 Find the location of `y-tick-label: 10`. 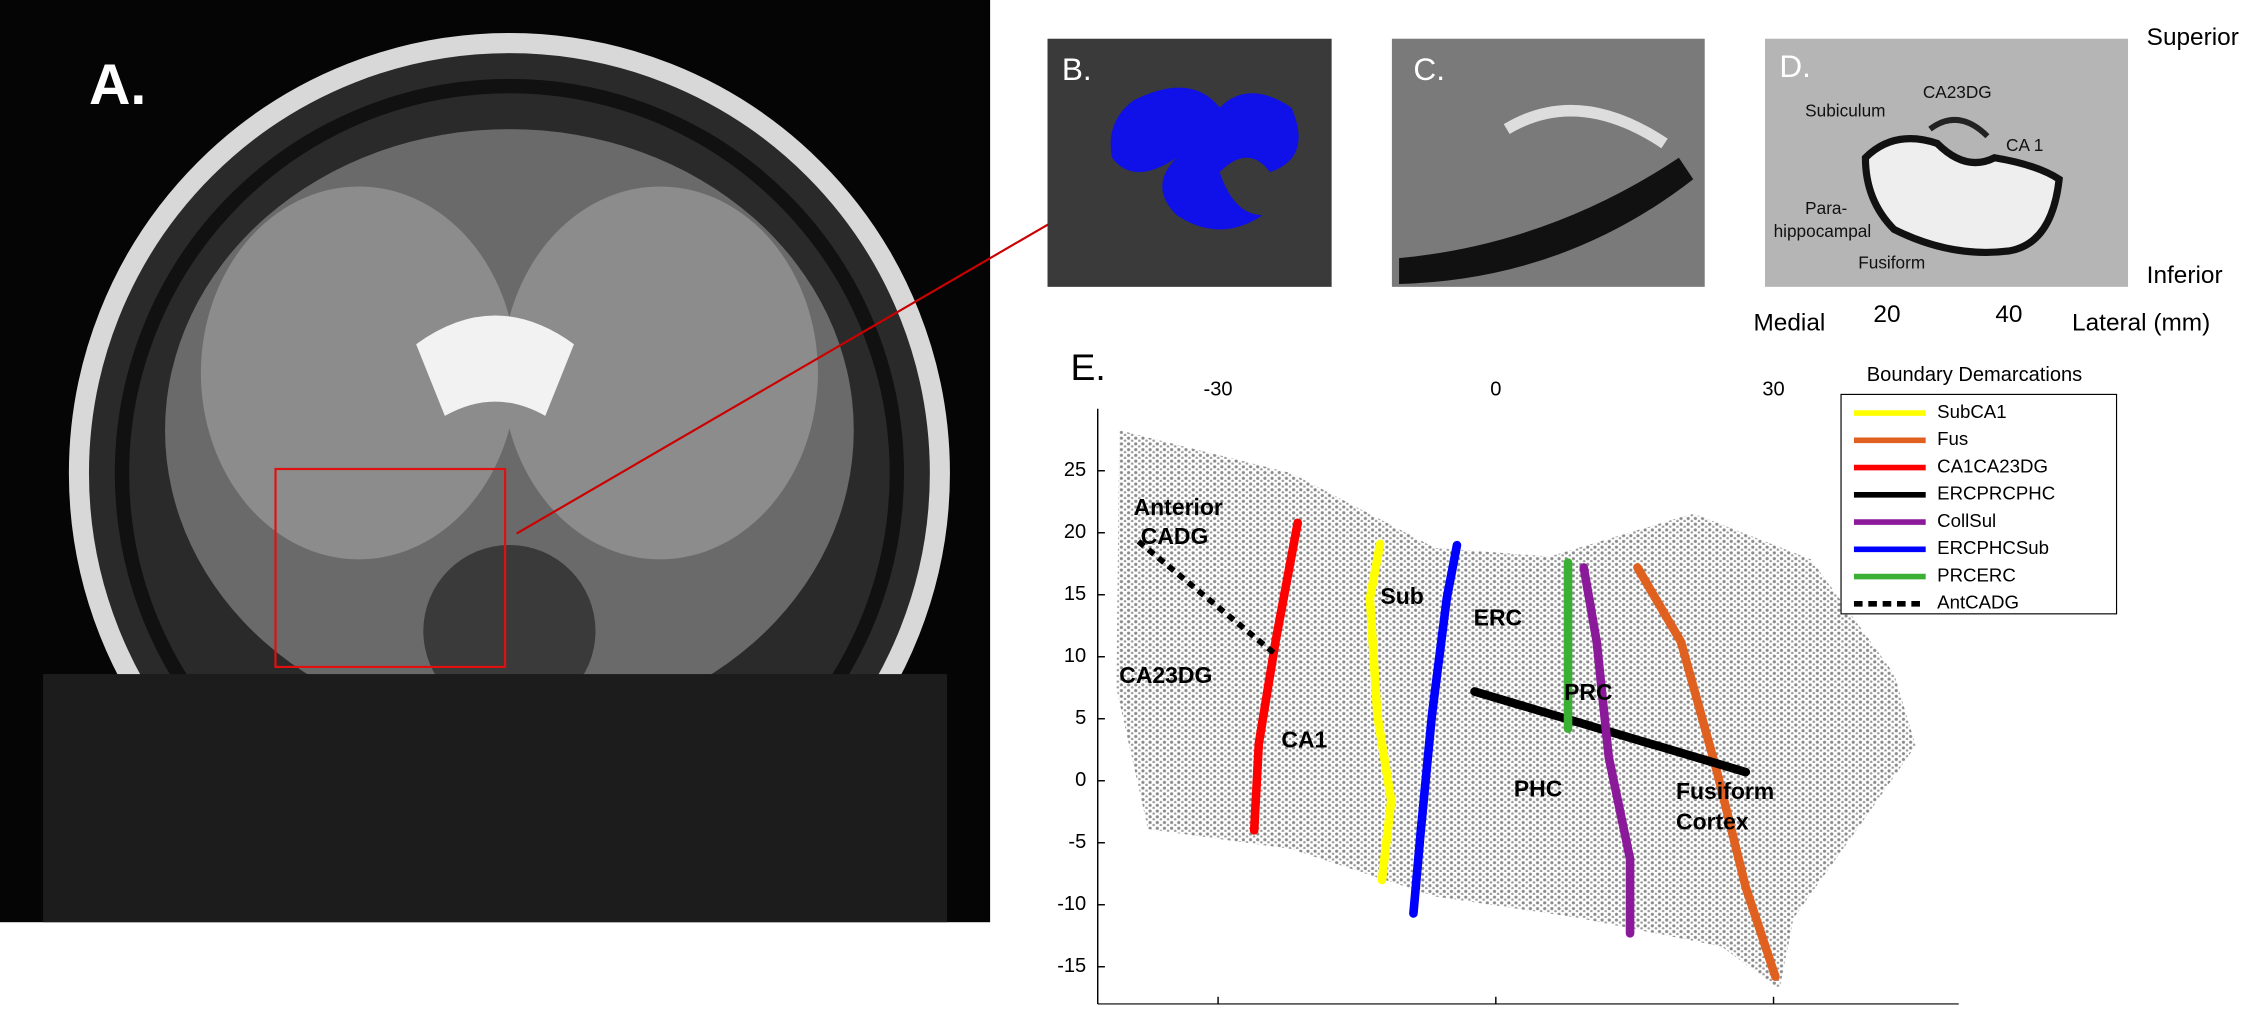

y-tick-label: 10 is located at coordinates (1075, 656).